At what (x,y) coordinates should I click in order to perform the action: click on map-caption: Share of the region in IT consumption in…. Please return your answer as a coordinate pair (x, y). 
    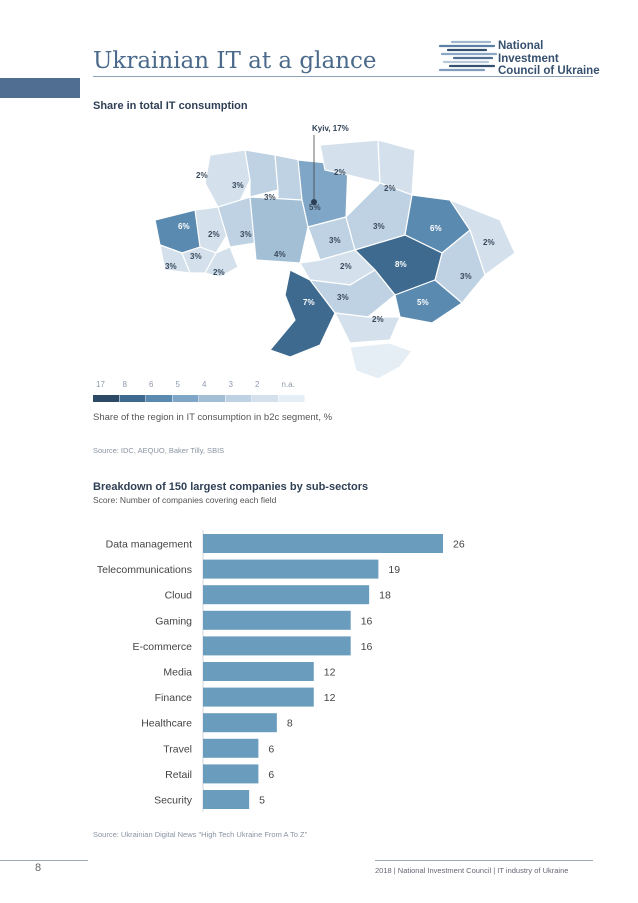
    Looking at the image, I should click on (213, 417).